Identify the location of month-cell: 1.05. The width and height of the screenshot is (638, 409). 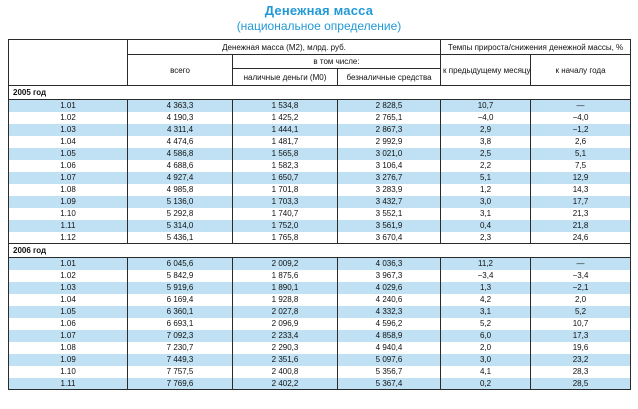
(68, 153).